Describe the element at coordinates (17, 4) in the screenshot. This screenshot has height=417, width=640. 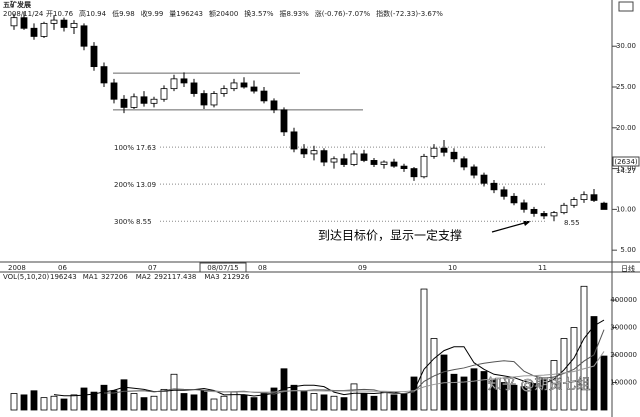
I see `chart-title: 五矿发展` at that location.